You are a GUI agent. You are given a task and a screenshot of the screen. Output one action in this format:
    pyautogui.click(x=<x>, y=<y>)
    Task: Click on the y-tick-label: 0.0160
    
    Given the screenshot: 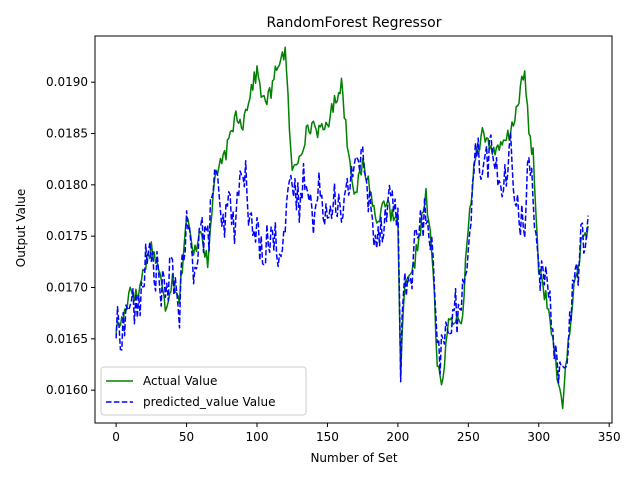 What is the action you would take?
    pyautogui.click(x=67, y=390)
    